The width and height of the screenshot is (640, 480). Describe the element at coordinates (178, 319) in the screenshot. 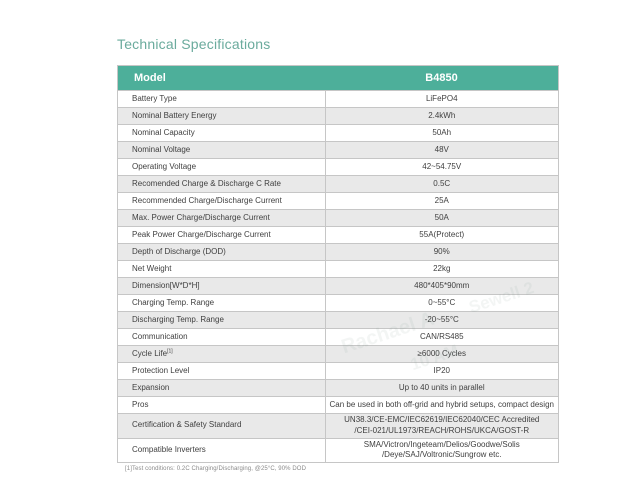

I see `spec-label: Discharging Temp. Range` at that location.